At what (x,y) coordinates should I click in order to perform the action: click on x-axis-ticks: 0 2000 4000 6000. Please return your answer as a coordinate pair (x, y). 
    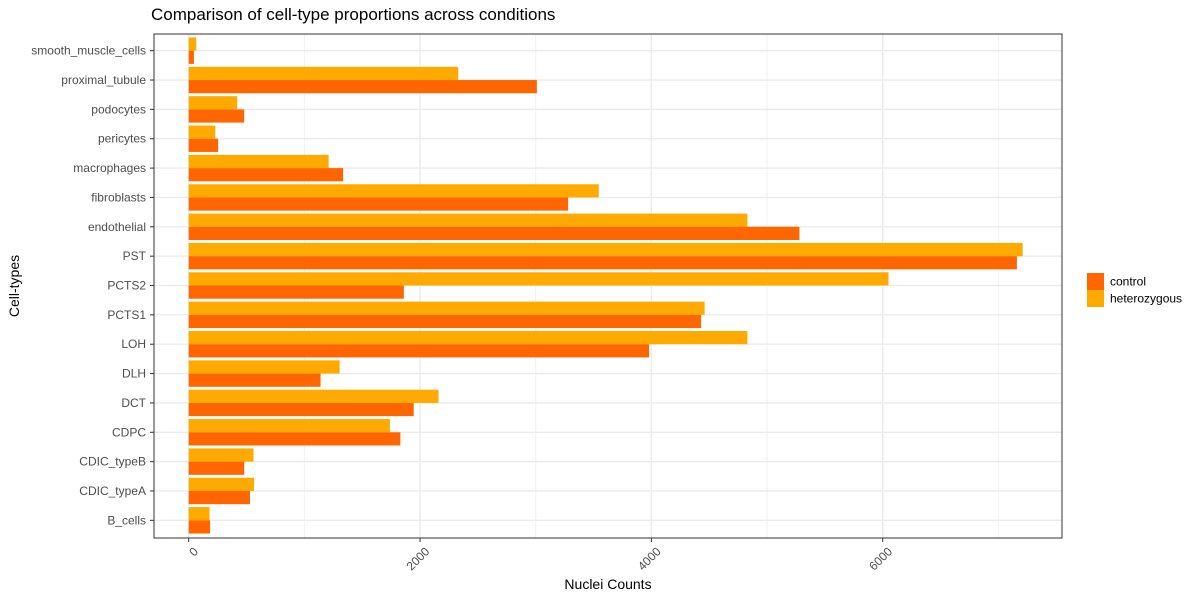
    Looking at the image, I should click on (540, 555).